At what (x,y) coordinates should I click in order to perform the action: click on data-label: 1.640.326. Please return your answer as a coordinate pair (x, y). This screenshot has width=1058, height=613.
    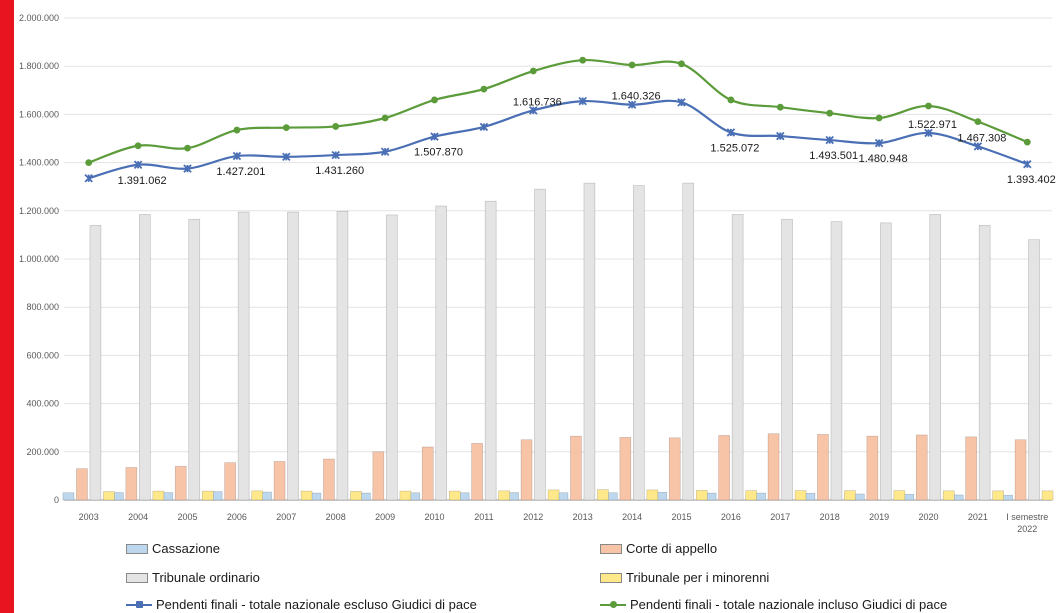
    Looking at the image, I should click on (636, 97).